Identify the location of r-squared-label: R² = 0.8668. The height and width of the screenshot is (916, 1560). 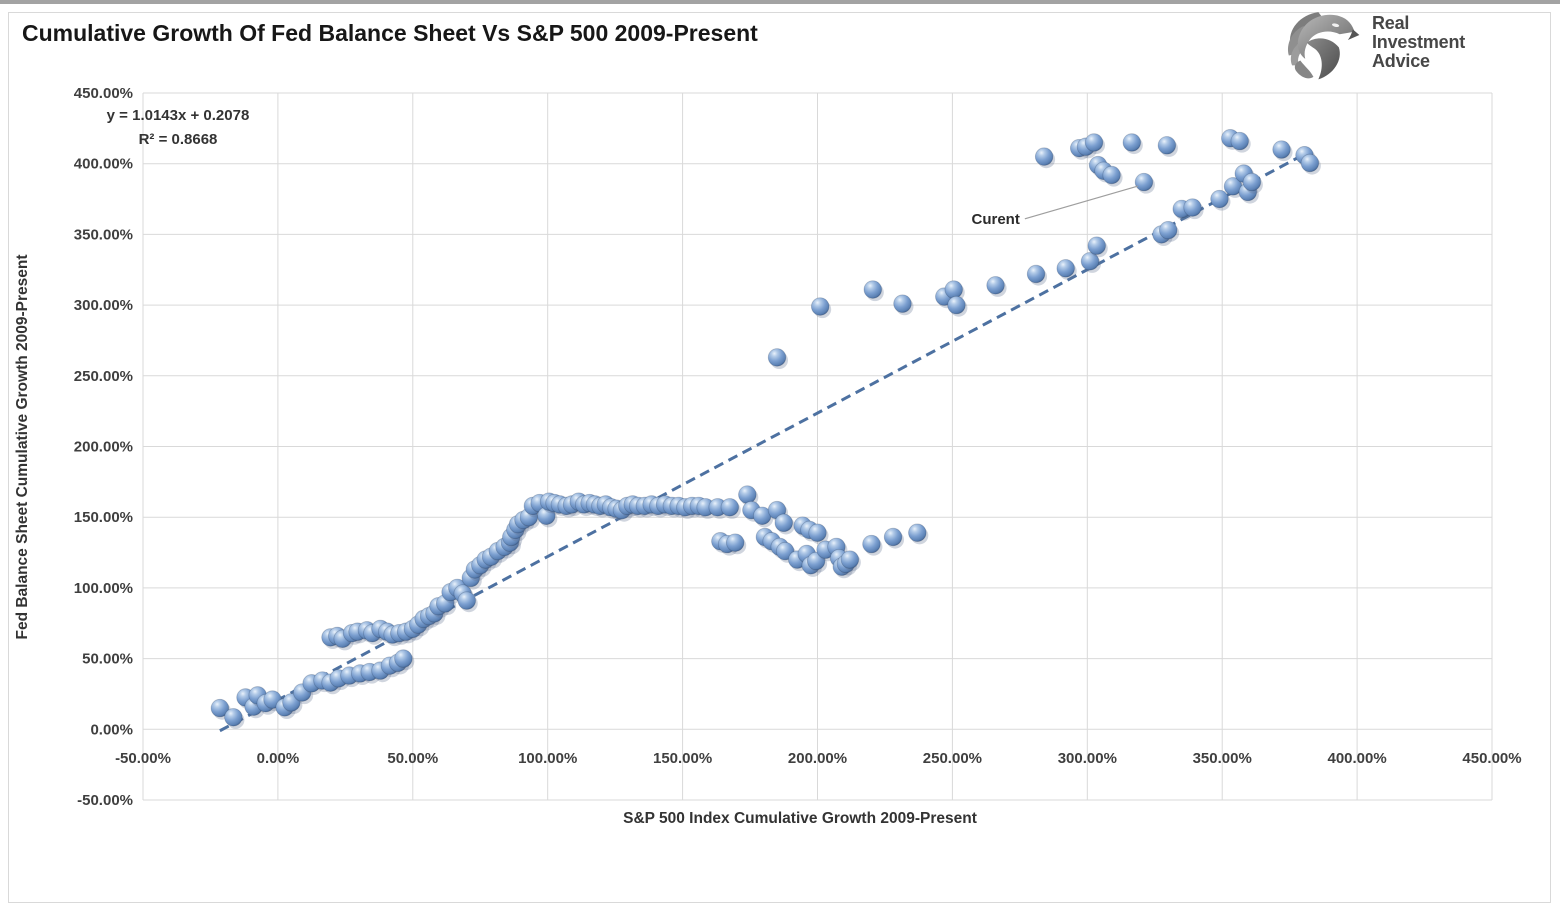
(178, 139).